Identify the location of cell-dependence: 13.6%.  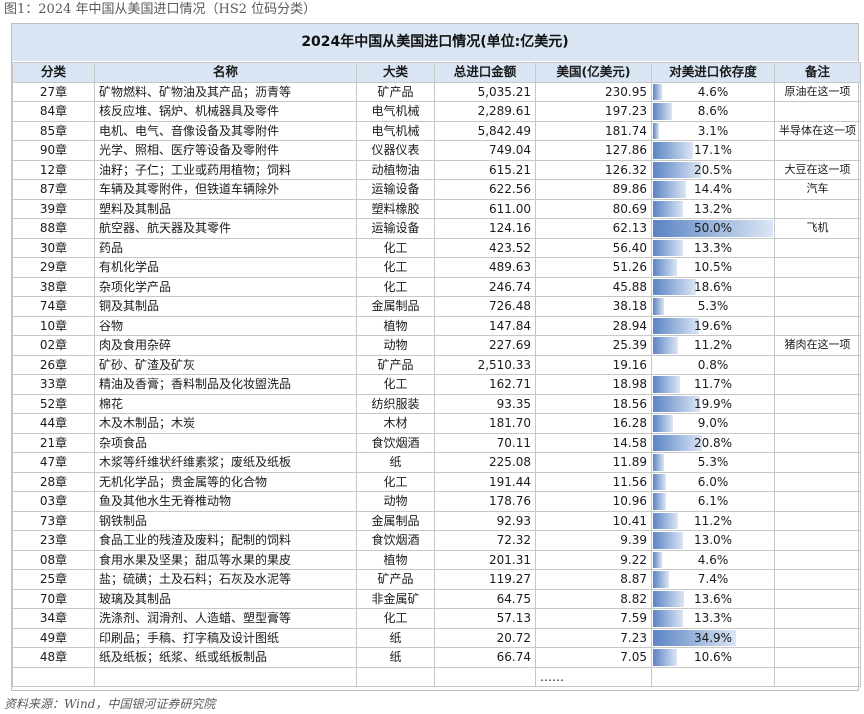
(713, 598).